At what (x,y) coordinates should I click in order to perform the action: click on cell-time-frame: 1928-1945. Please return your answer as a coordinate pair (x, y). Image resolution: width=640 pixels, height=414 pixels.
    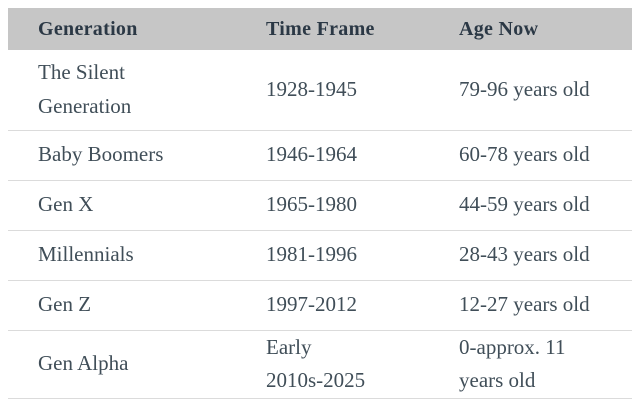
    Looking at the image, I should click on (332, 90).